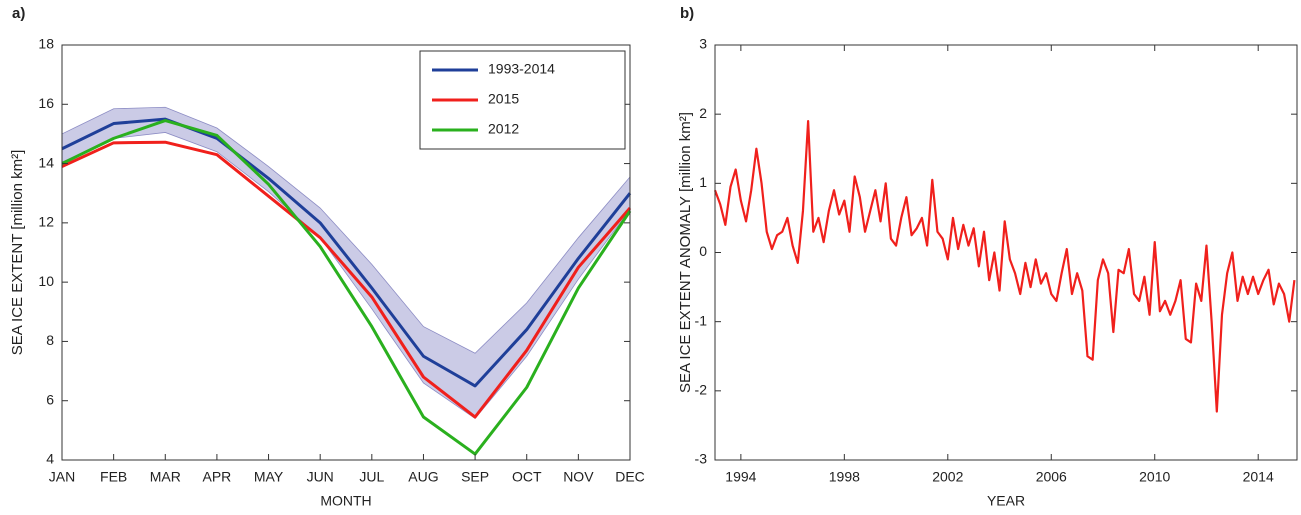 This screenshot has width=1301, height=515. Describe the element at coordinates (521, 69) in the screenshot. I see `legend-label: 1993-2014` at that location.